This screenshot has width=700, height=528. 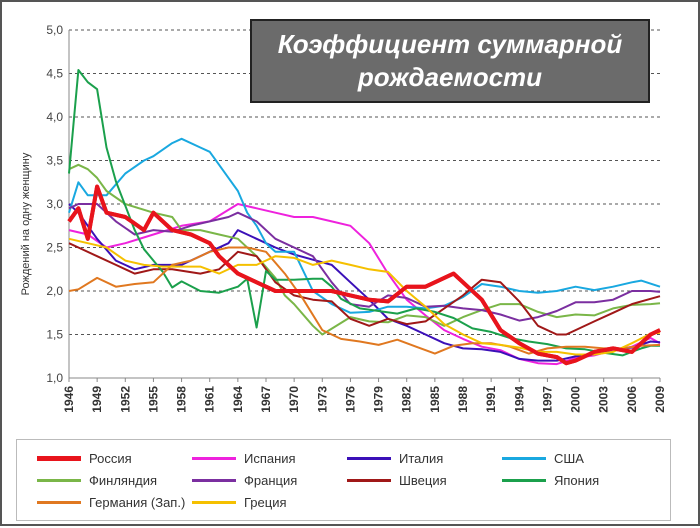 I want to click on x-tick-label: 1991, so click(x=491, y=399).